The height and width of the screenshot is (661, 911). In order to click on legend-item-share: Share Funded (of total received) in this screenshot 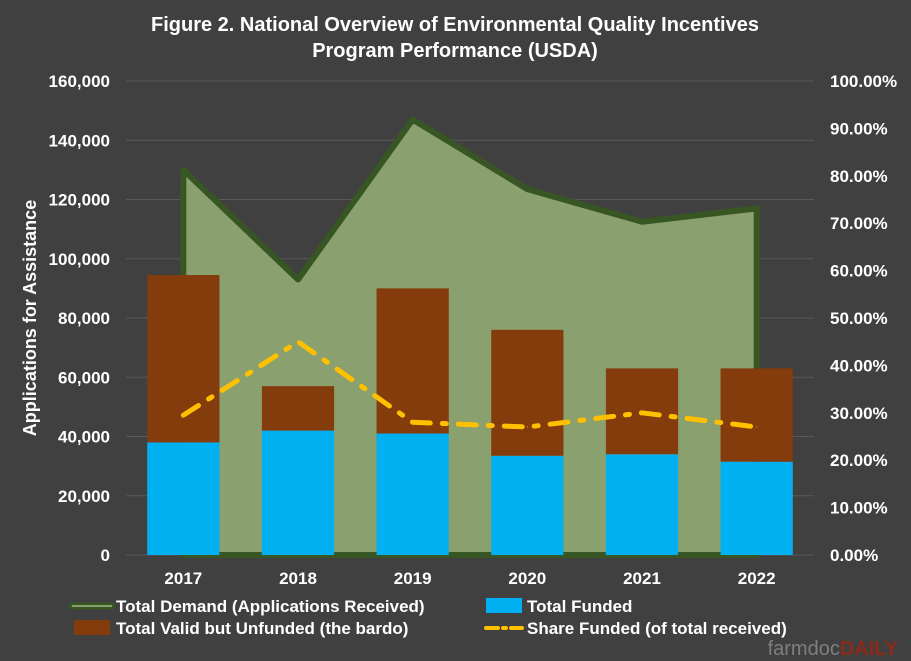, I will do `click(635, 628)`.